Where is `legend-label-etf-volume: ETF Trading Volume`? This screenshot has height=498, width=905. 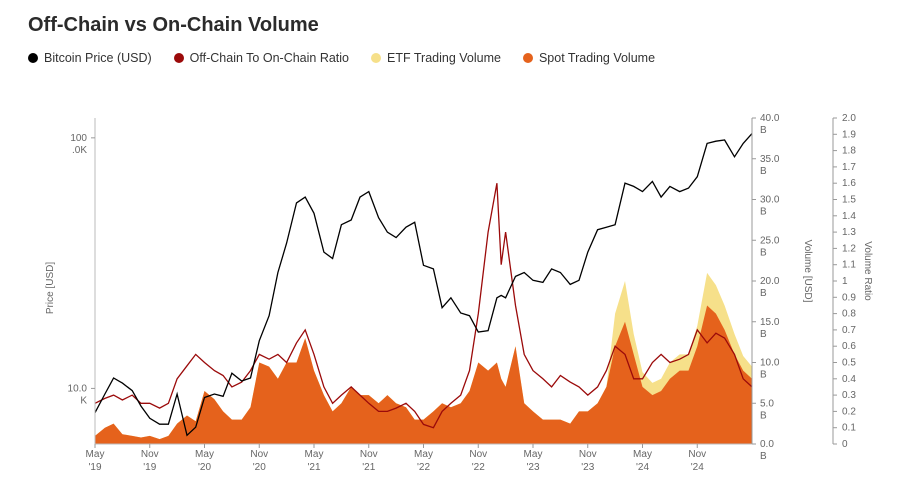
legend-label-etf-volume: ETF Trading Volume is located at coordinates (444, 58).